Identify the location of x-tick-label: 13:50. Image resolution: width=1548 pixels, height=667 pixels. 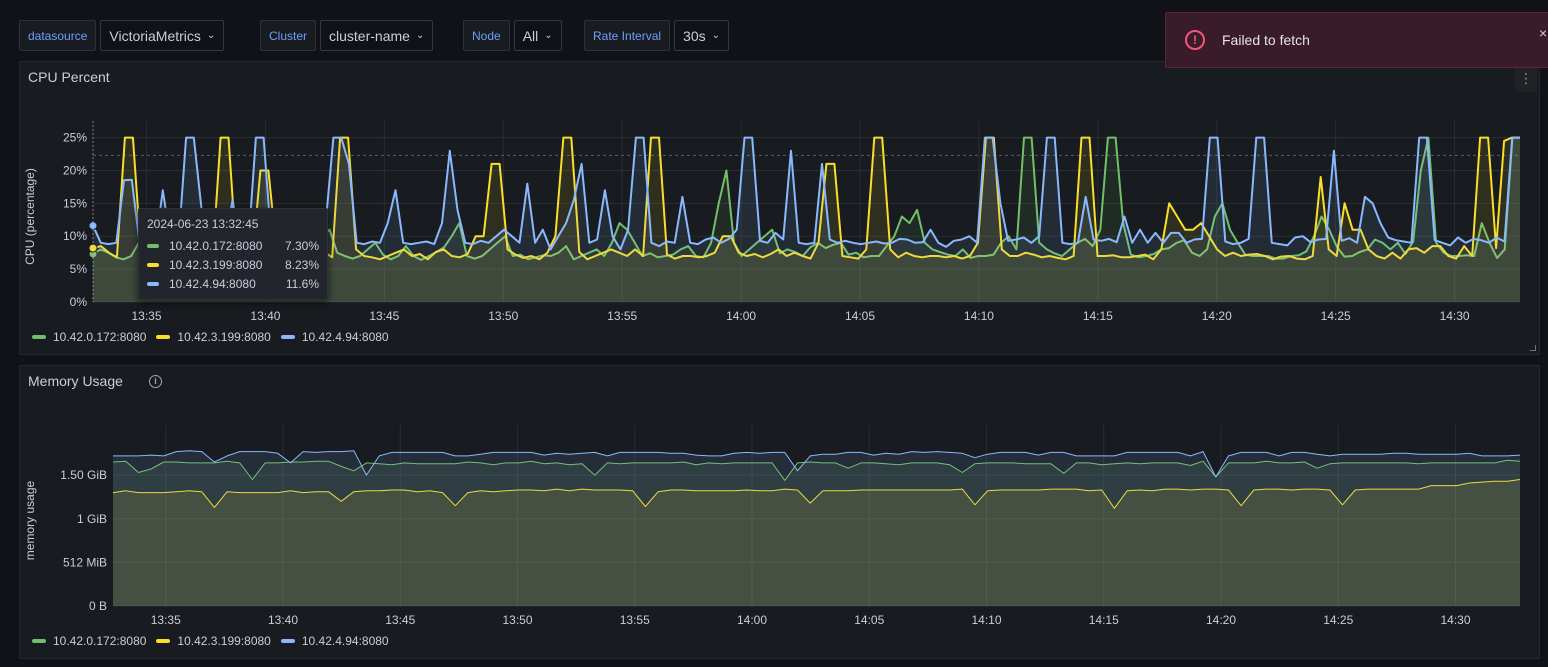
(503, 316).